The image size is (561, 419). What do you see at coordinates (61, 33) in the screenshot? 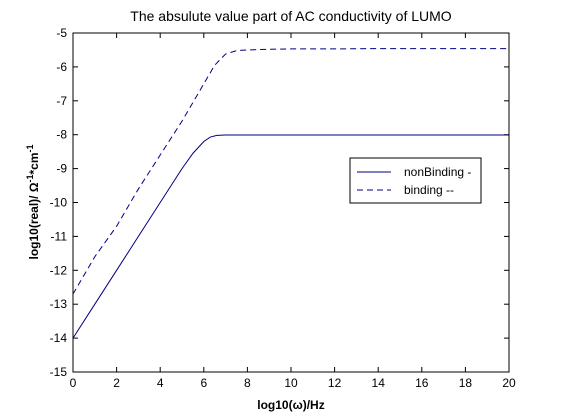
I see `y-tick-label: -5` at bounding box center [61, 33].